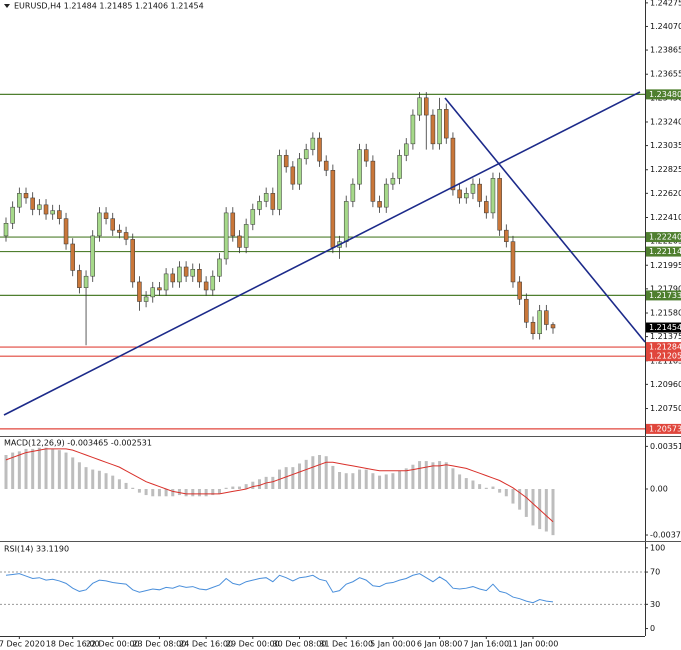 The image size is (681, 650). Describe the element at coordinates (73, 644) in the screenshot. I see `x-tick-label: 18 Dec 16:00` at that location.